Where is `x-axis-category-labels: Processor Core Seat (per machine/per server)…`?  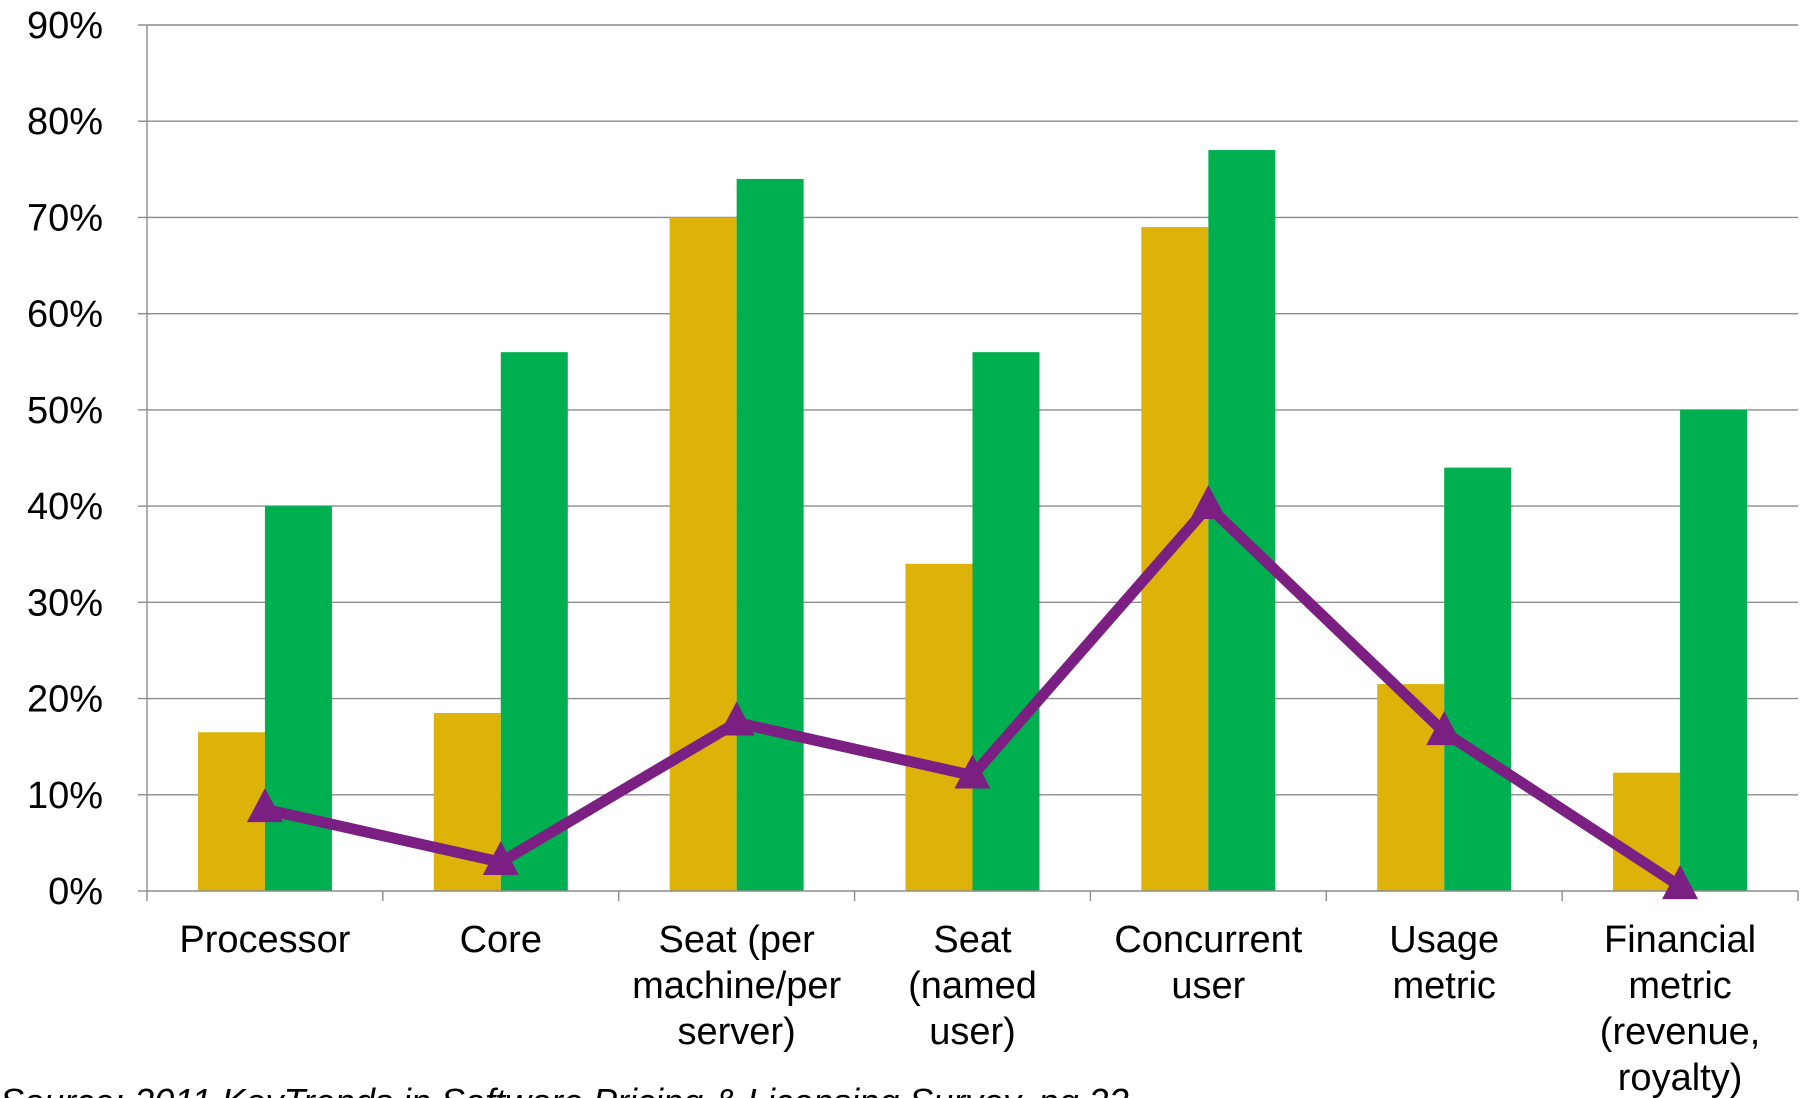
x-axis-category-labels: Processor Core Seat (per machine/per server)… is located at coordinates (969, 1008).